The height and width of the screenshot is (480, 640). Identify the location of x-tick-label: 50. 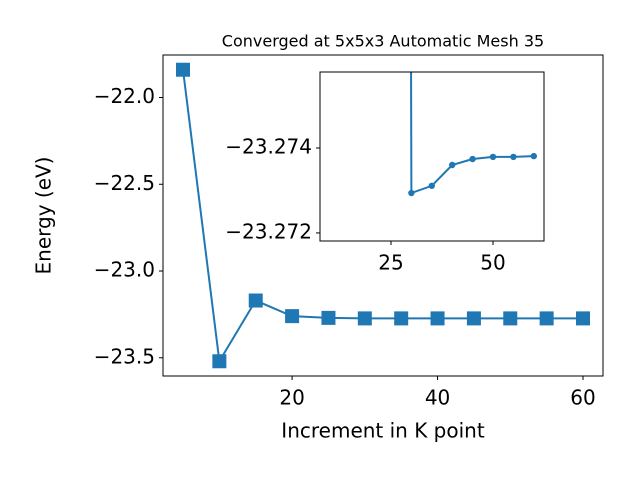
(492, 263).